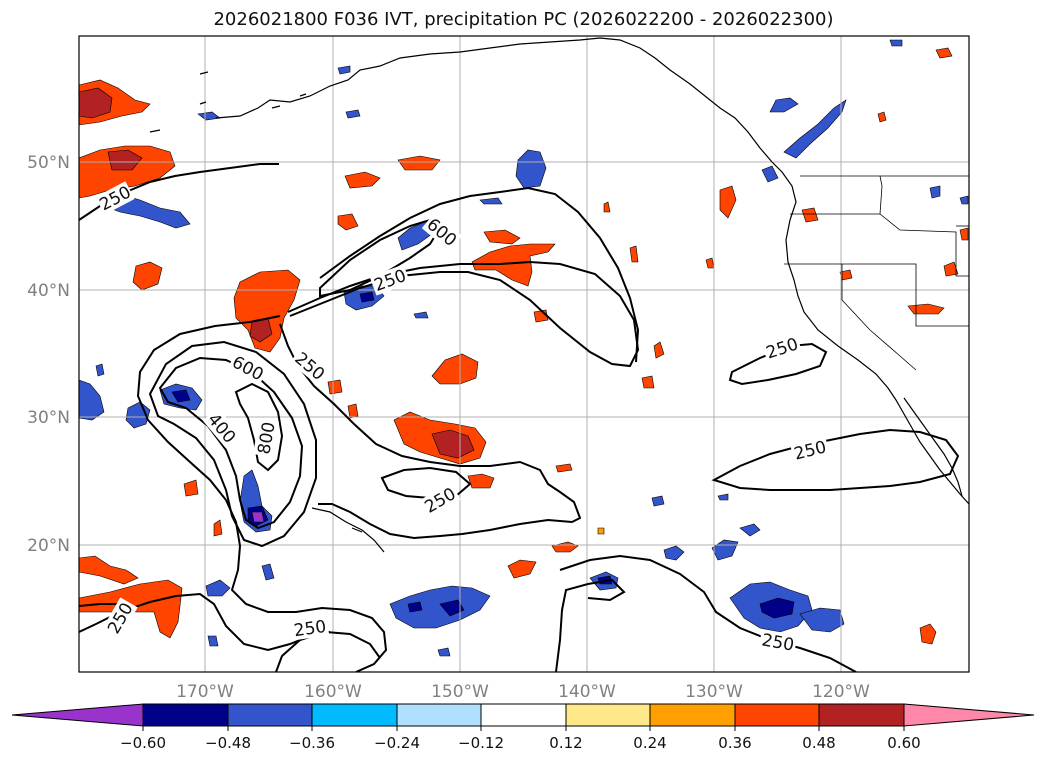  What do you see at coordinates (205, 692) in the screenshot?
I see `lon-label: 170°W` at bounding box center [205, 692].